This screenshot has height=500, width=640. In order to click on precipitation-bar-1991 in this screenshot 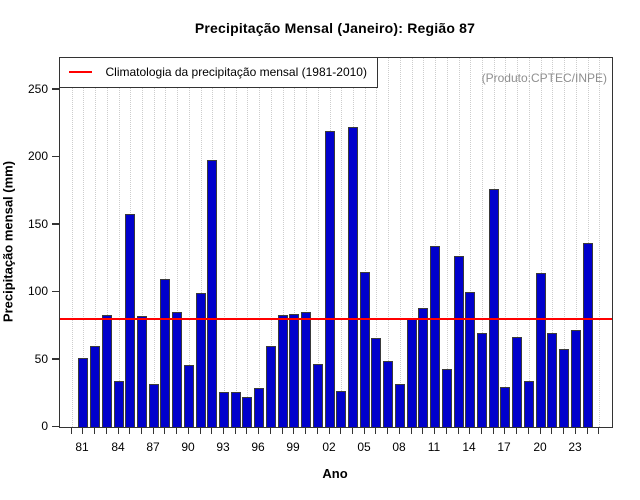, I will do `click(201, 360)`.